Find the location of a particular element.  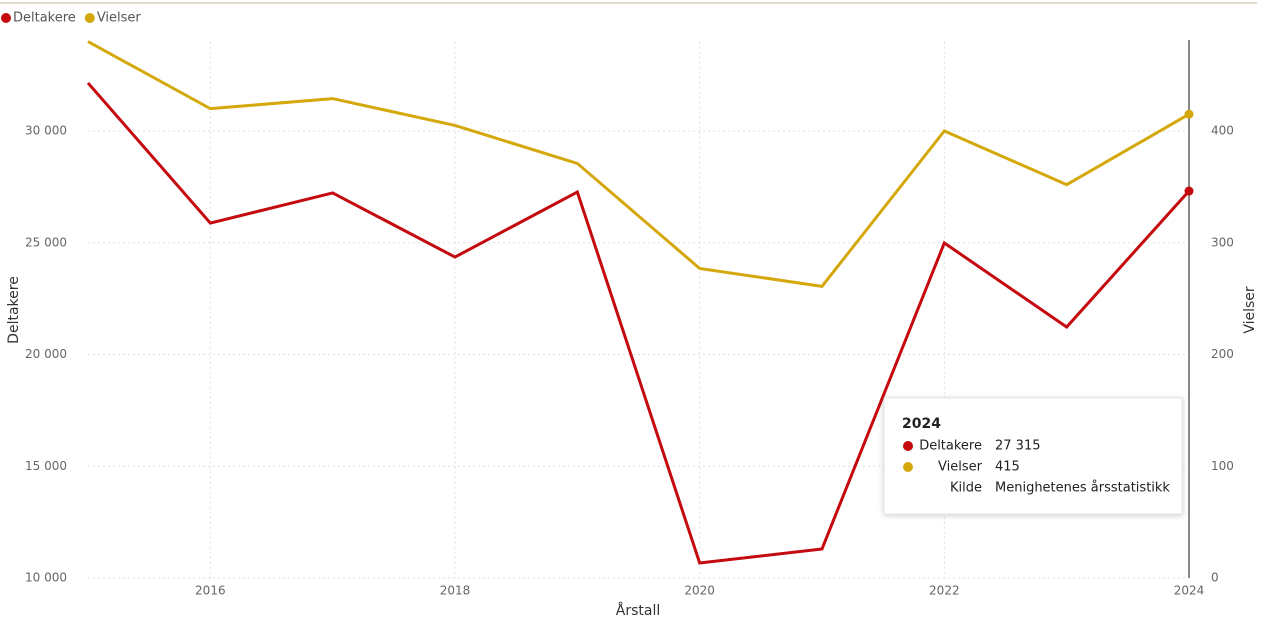

y2-tick-label: 300 is located at coordinates (1222, 242).